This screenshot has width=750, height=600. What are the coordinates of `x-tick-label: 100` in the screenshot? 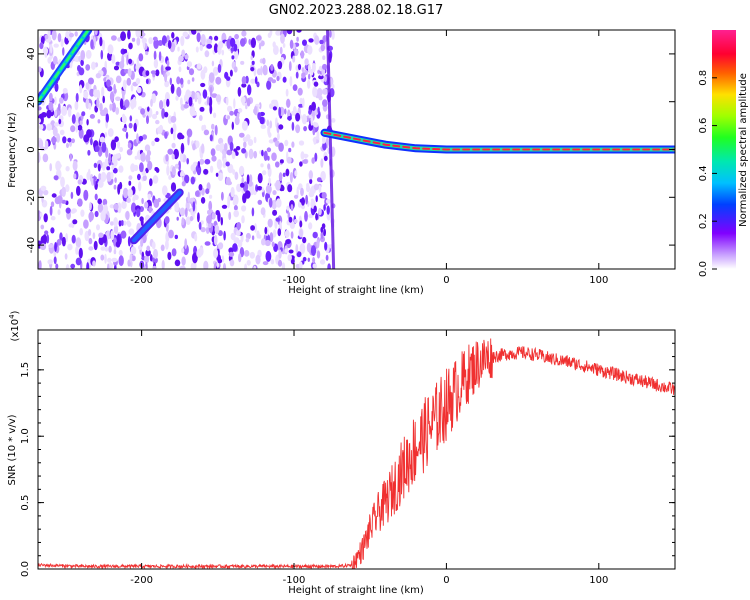 It's located at (598, 580).